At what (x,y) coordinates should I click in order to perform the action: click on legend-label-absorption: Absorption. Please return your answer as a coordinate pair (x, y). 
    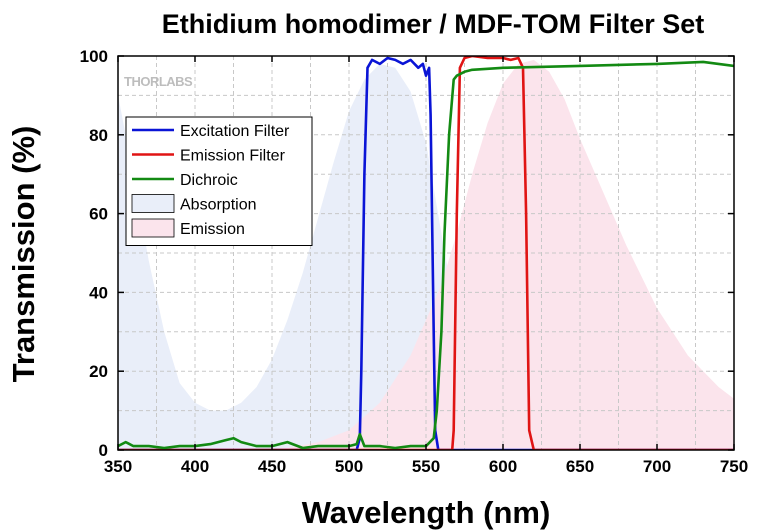
    Looking at the image, I should click on (218, 205).